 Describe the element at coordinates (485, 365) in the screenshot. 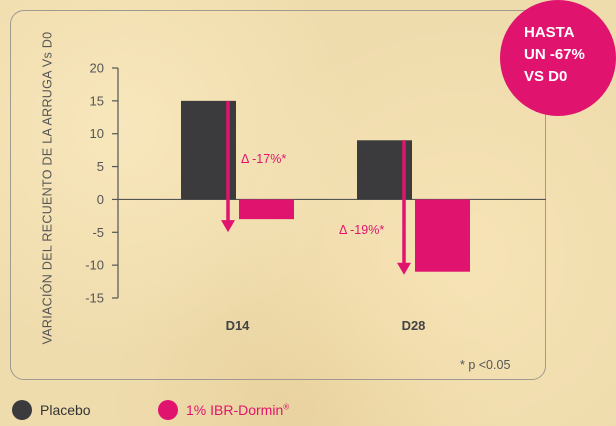

I see `footnote: * p <0.05` at that location.